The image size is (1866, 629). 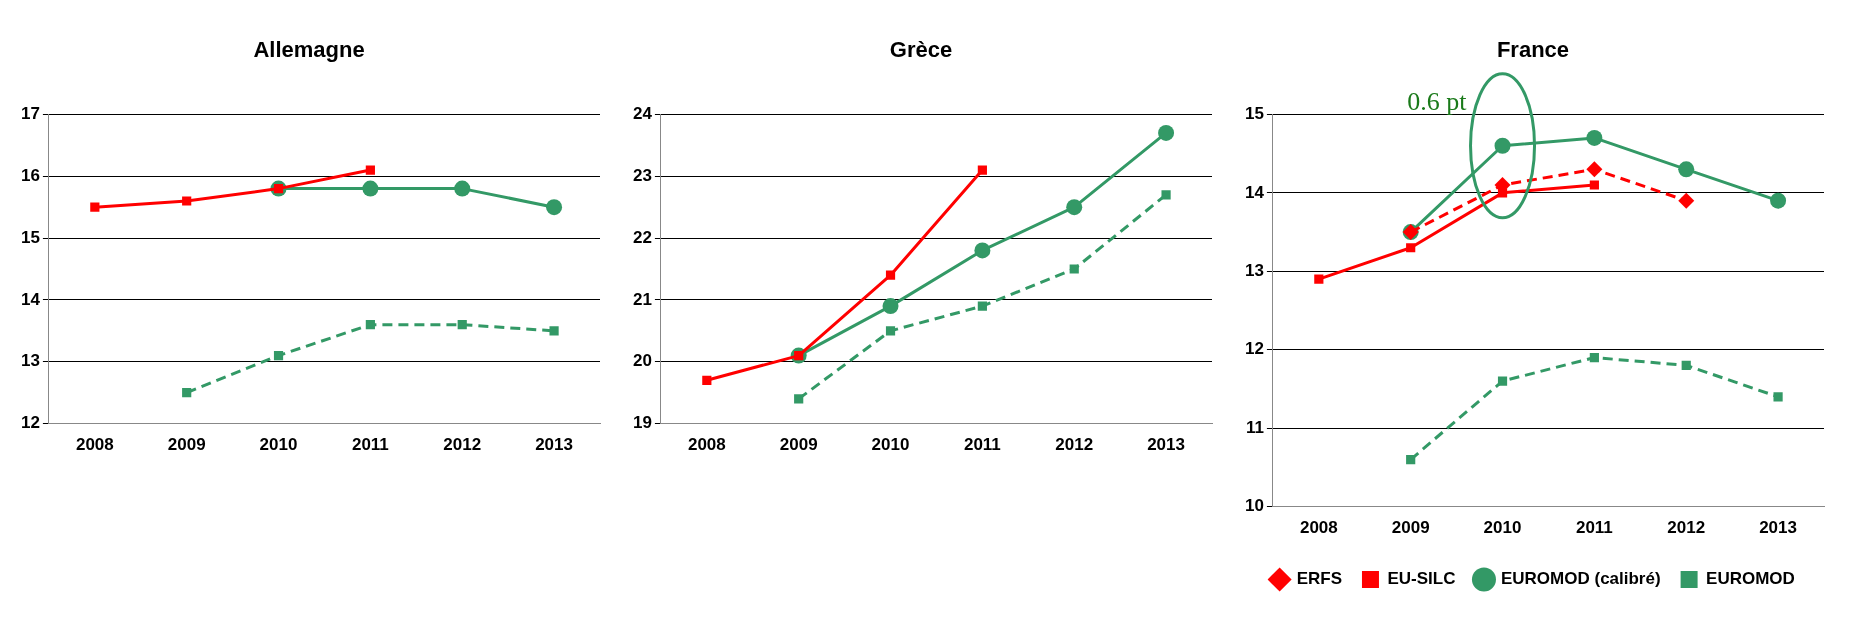 What do you see at coordinates (1254, 427) in the screenshot?
I see `y-tick-label: 11` at bounding box center [1254, 427].